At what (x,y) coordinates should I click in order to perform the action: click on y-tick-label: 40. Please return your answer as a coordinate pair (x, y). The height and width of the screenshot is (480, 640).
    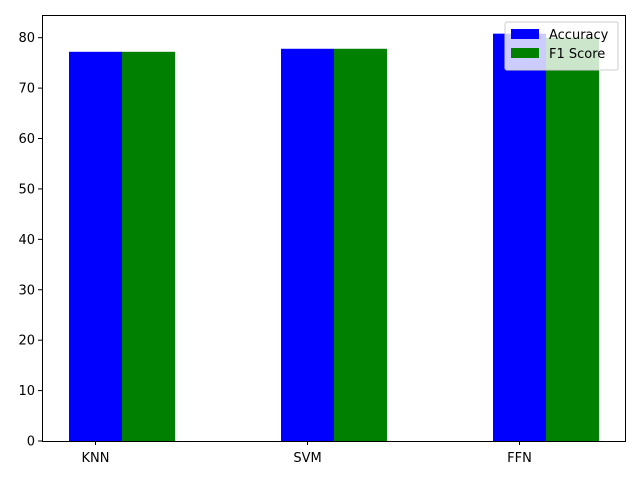
    Looking at the image, I should click on (26, 240).